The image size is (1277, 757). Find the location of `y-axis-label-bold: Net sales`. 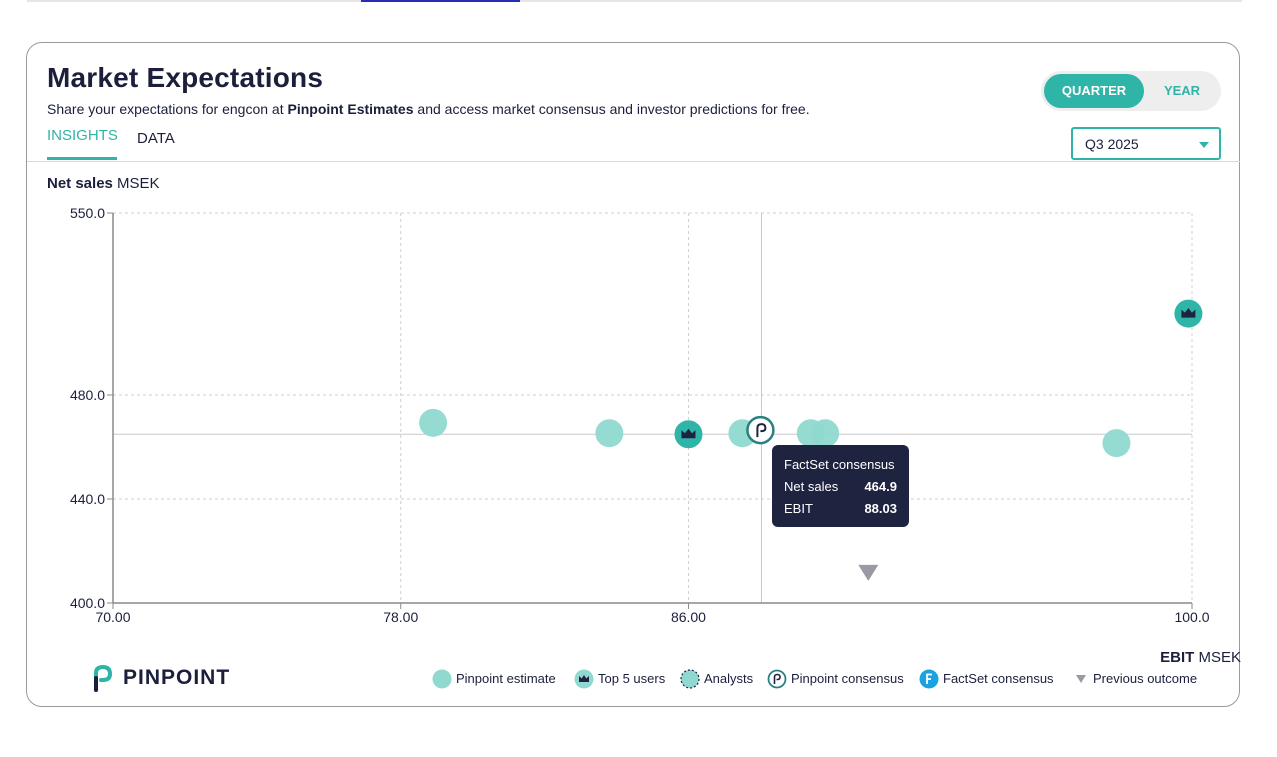

y-axis-label-bold: Net sales is located at coordinates (80, 183).